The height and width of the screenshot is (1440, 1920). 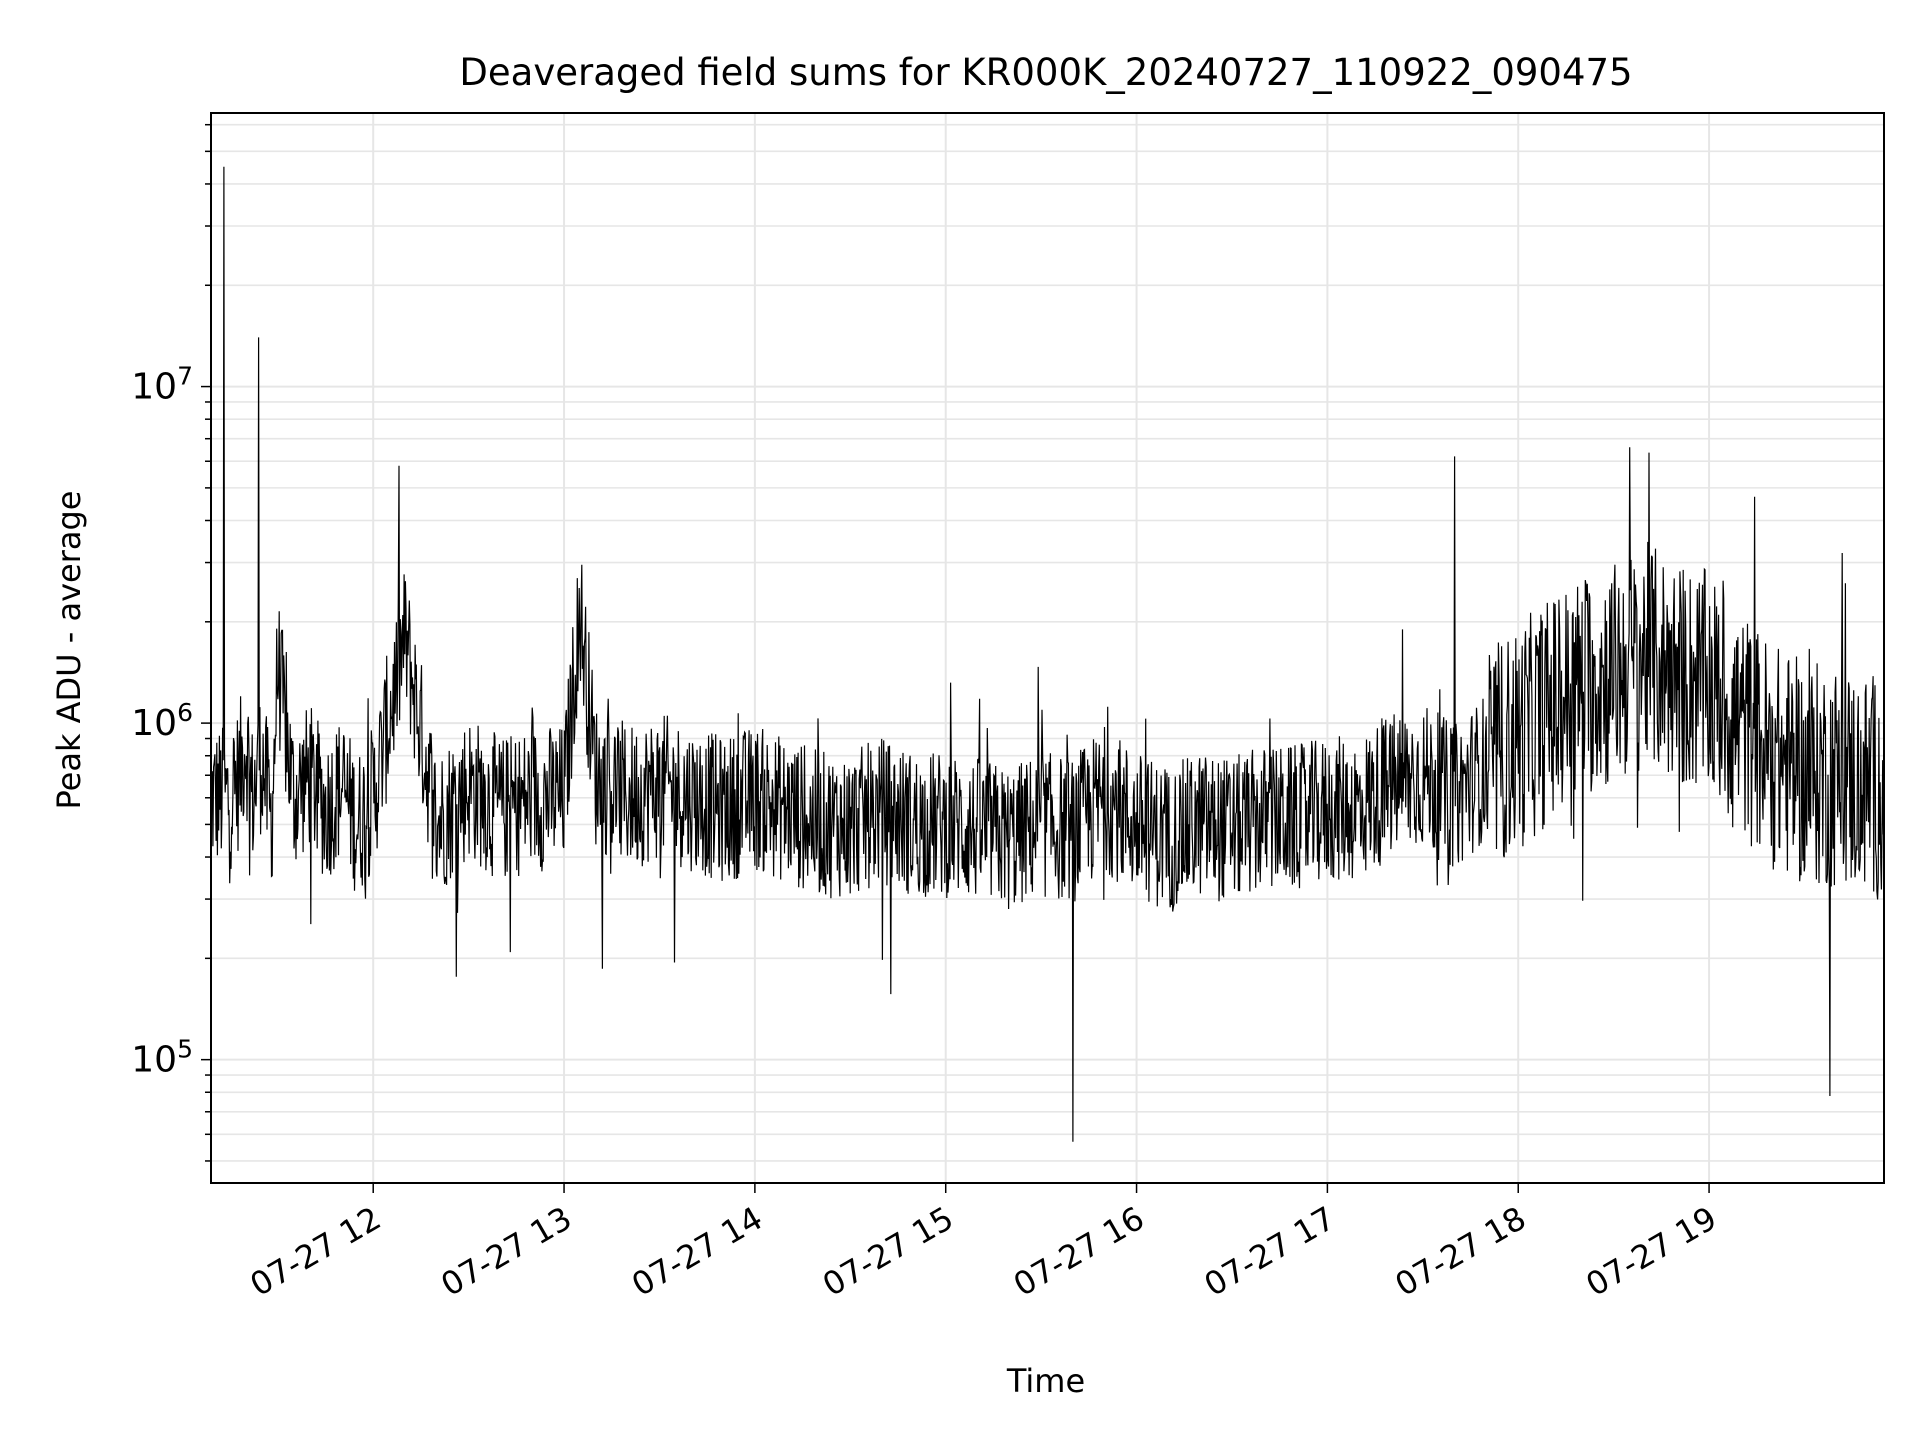 I want to click on y-tick-label: 105, so click(x=162, y=1058).